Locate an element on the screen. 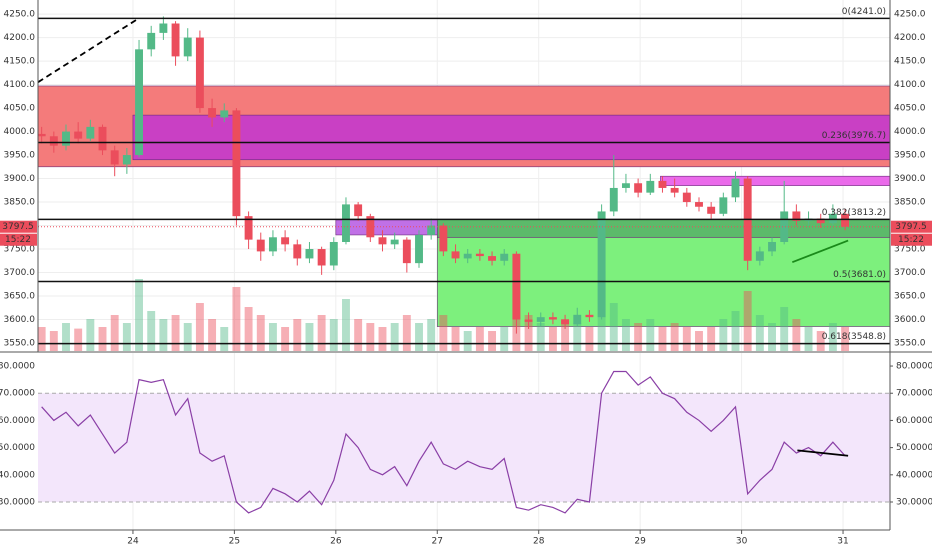 The image size is (932, 550). x-tick-label: 28 is located at coordinates (539, 542).